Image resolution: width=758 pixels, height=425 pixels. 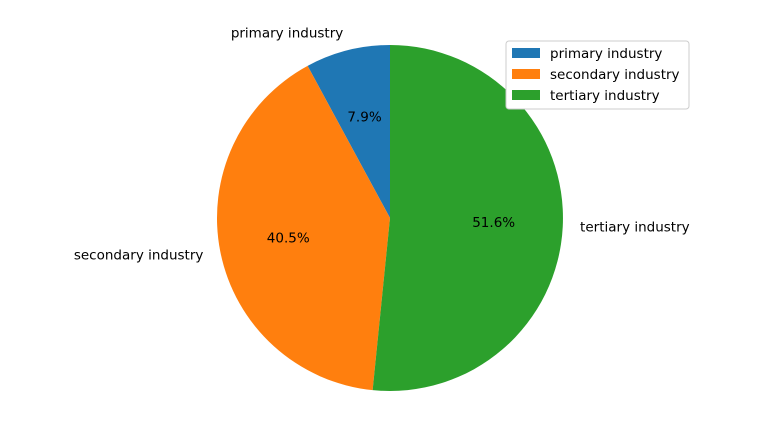 What do you see at coordinates (364, 117) in the screenshot?
I see `percent-label-primary: 7.9%` at bounding box center [364, 117].